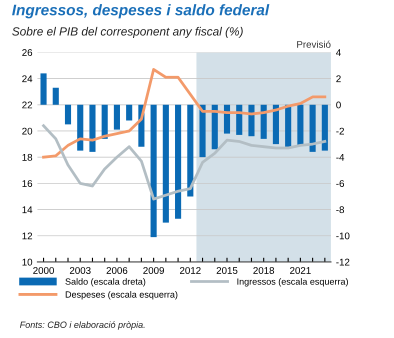  What do you see at coordinates (27, 262) in the screenshot?
I see `y-tick-label: 10` at bounding box center [27, 262].